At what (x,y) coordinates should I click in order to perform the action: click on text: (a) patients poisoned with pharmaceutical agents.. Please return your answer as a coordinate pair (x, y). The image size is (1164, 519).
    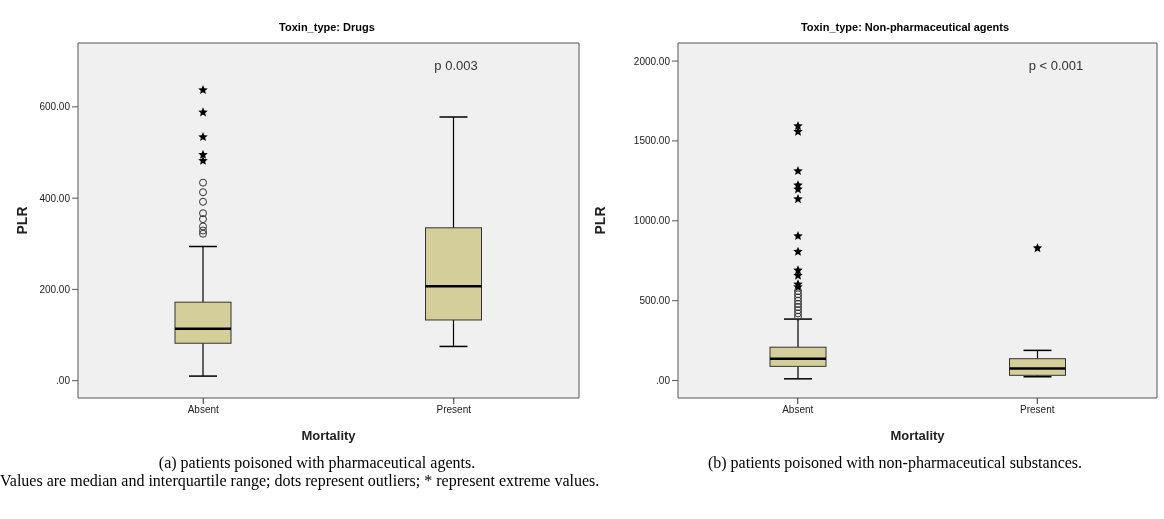
    Looking at the image, I should click on (317, 463).